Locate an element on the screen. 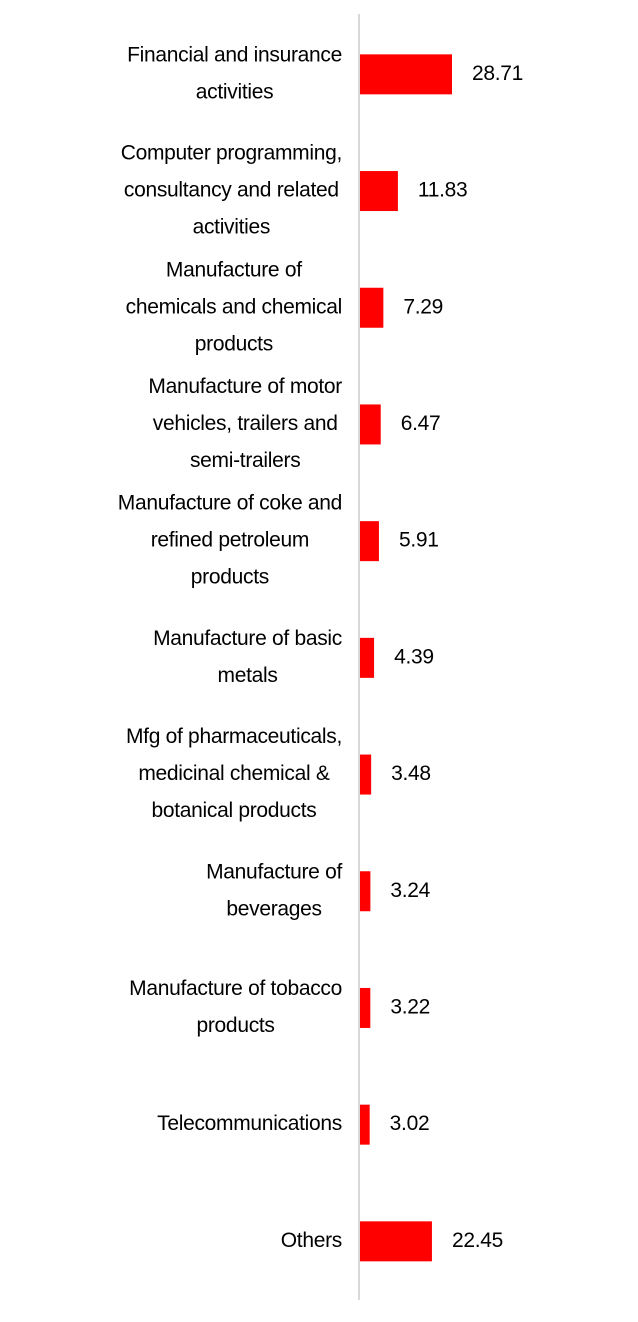 The height and width of the screenshot is (1322, 638). category-label-line: Manufacture of tobacco is located at coordinates (235, 988).